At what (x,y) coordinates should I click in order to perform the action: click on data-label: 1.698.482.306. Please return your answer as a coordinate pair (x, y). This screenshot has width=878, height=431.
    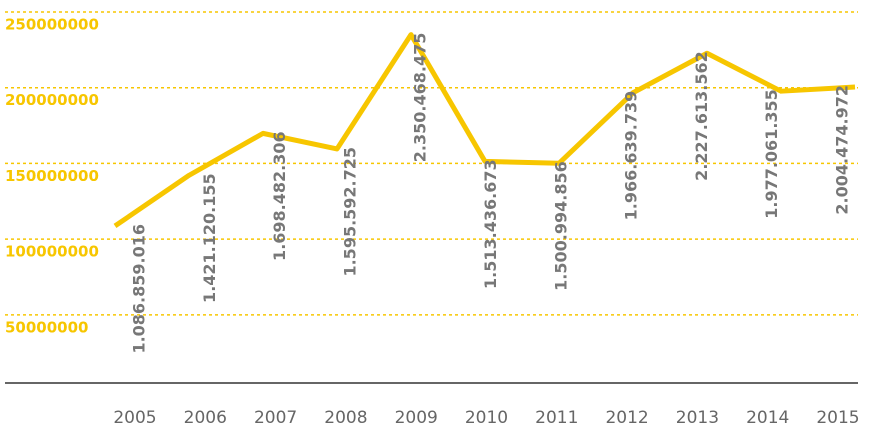
    Looking at the image, I should click on (279, 196).